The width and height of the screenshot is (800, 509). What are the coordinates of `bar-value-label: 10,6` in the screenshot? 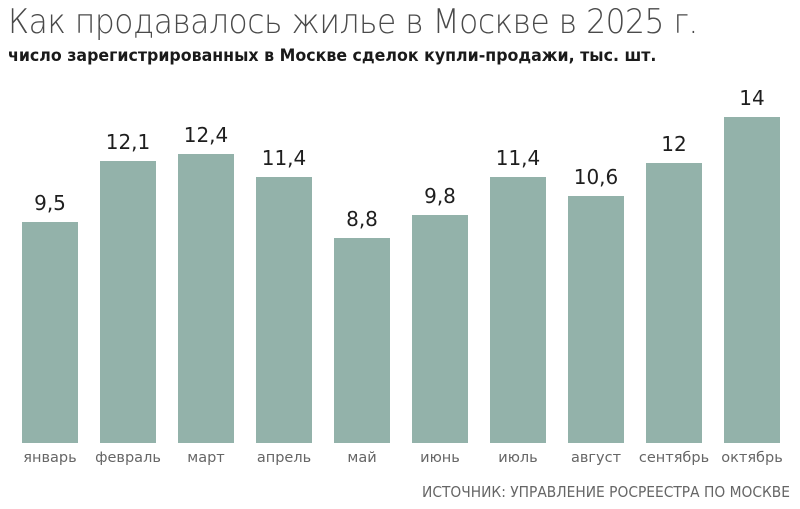 It's located at (596, 177).